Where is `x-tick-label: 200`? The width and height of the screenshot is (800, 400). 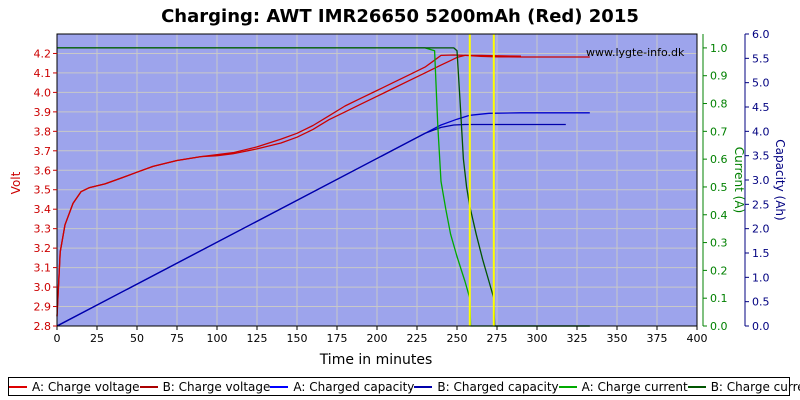
x-tick-label: 200 is located at coordinates (377, 338).